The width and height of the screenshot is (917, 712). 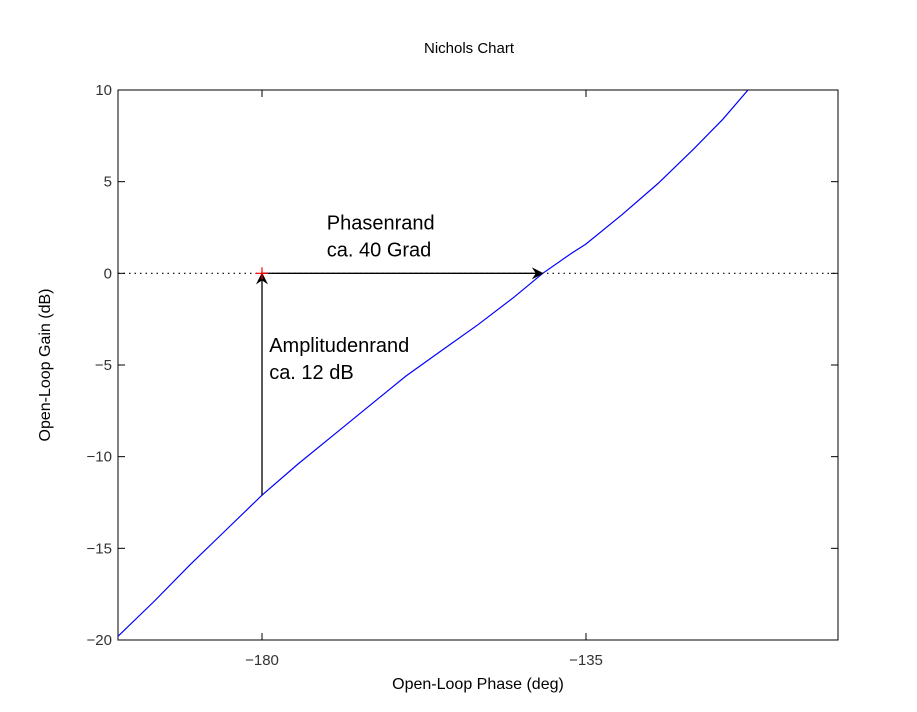 I want to click on chart-title: Nichols Chart, so click(x=469, y=48).